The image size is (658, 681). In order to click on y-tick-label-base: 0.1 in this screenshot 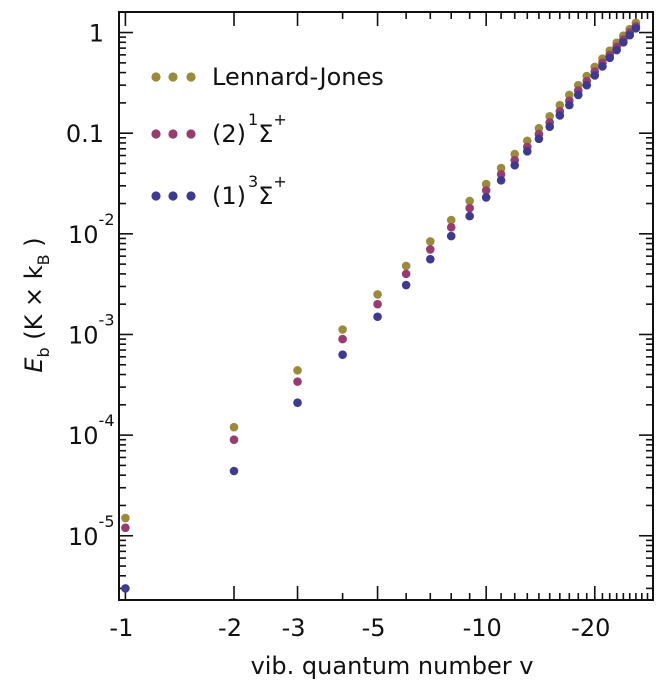, I will do `click(85, 134)`.